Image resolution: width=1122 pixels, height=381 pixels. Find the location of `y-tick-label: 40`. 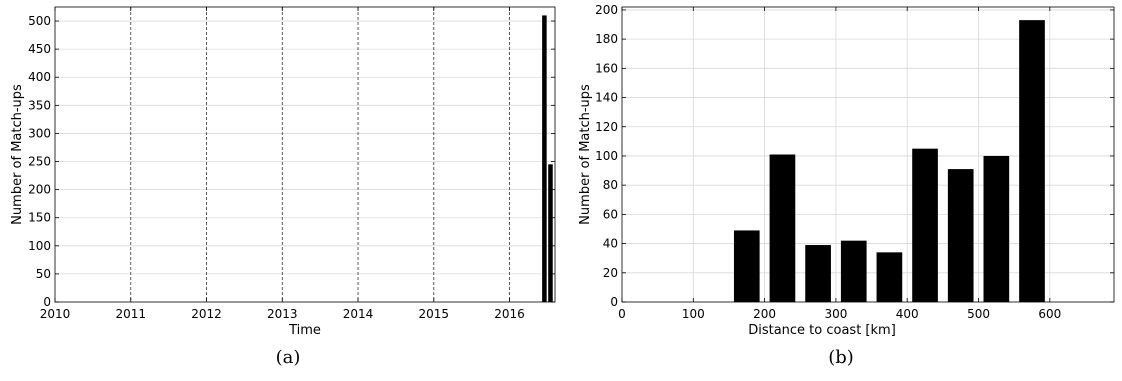

y-tick-label: 40 is located at coordinates (610, 244).